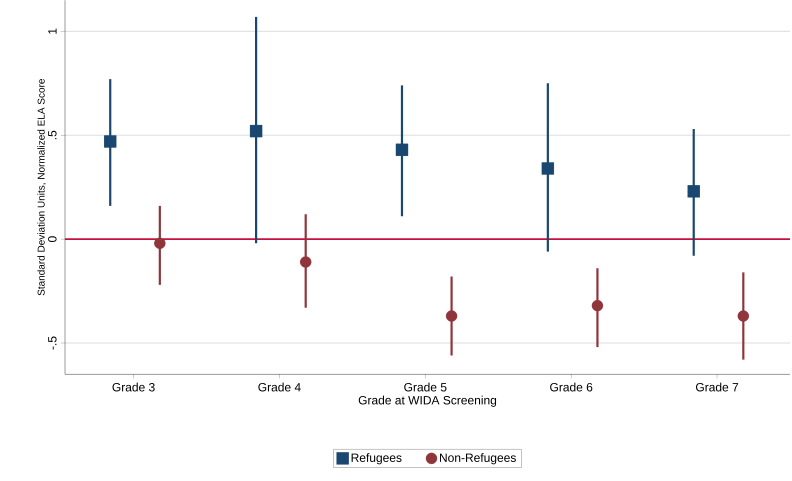  Describe the element at coordinates (41, 187) in the screenshot. I see `y-axis-title: Standard Deviation Units, Normalized ELA Score` at that location.